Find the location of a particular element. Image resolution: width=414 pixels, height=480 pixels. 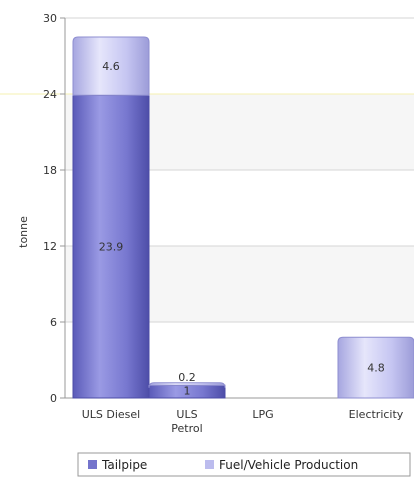

y-tick-label: 30 is located at coordinates (50, 18).